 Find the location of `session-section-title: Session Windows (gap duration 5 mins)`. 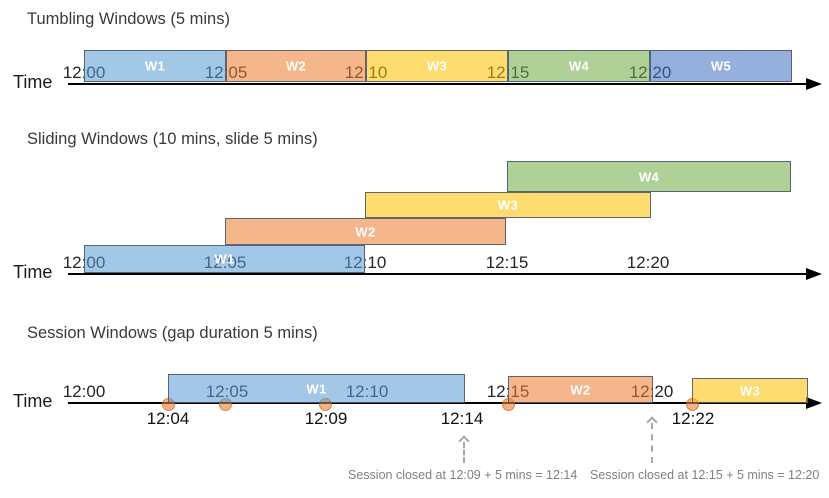

session-section-title: Session Windows (gap duration 5 mins) is located at coordinates (172, 333).